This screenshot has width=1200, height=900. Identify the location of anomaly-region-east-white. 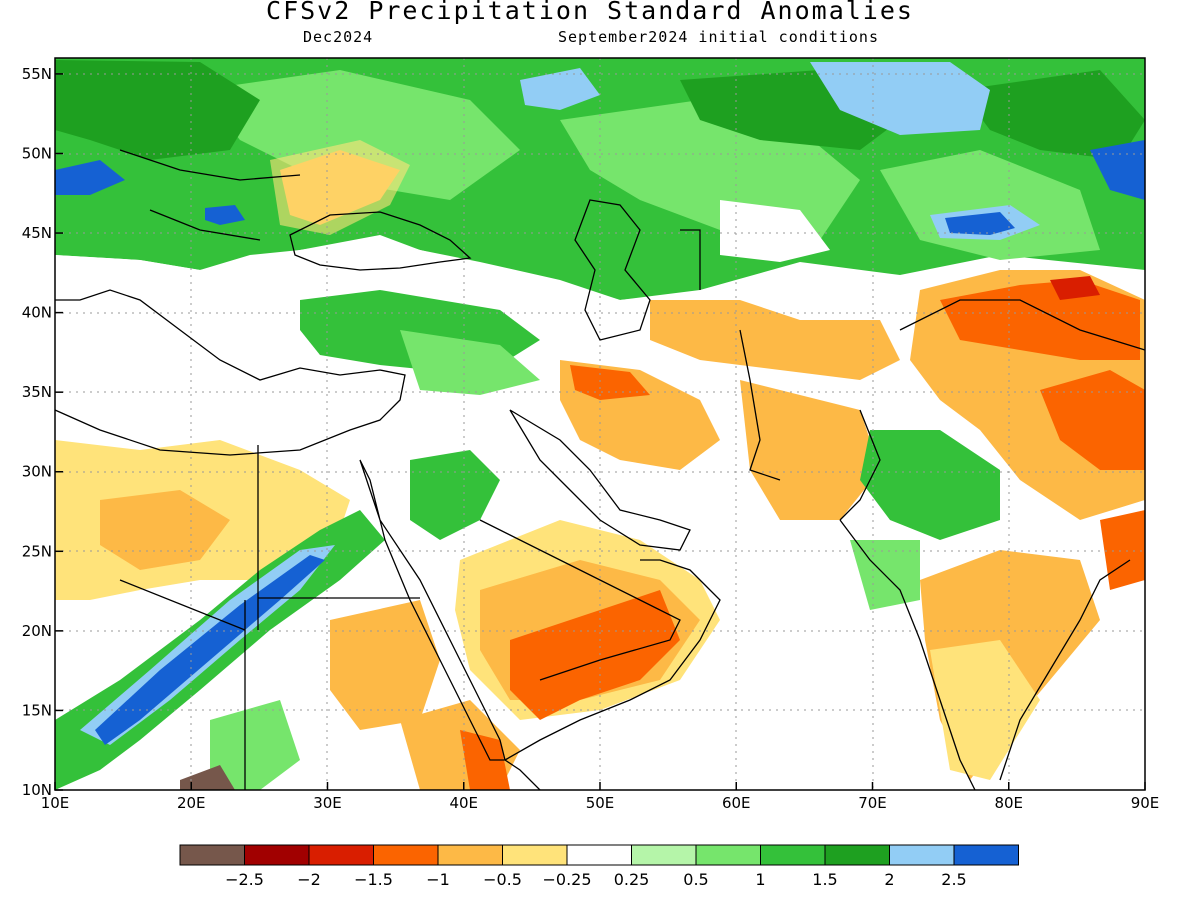
(775, 231).